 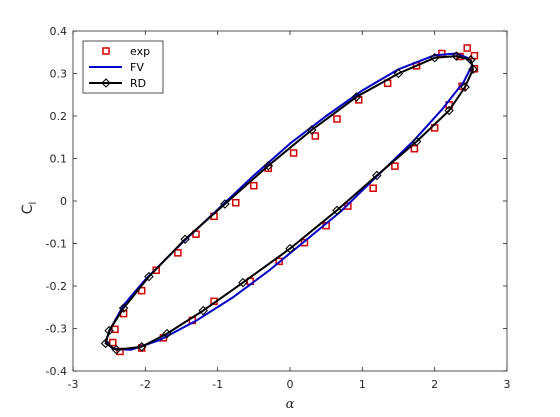 What do you see at coordinates (56, 371) in the screenshot?
I see `y-tick-label: -0.4` at bounding box center [56, 371].